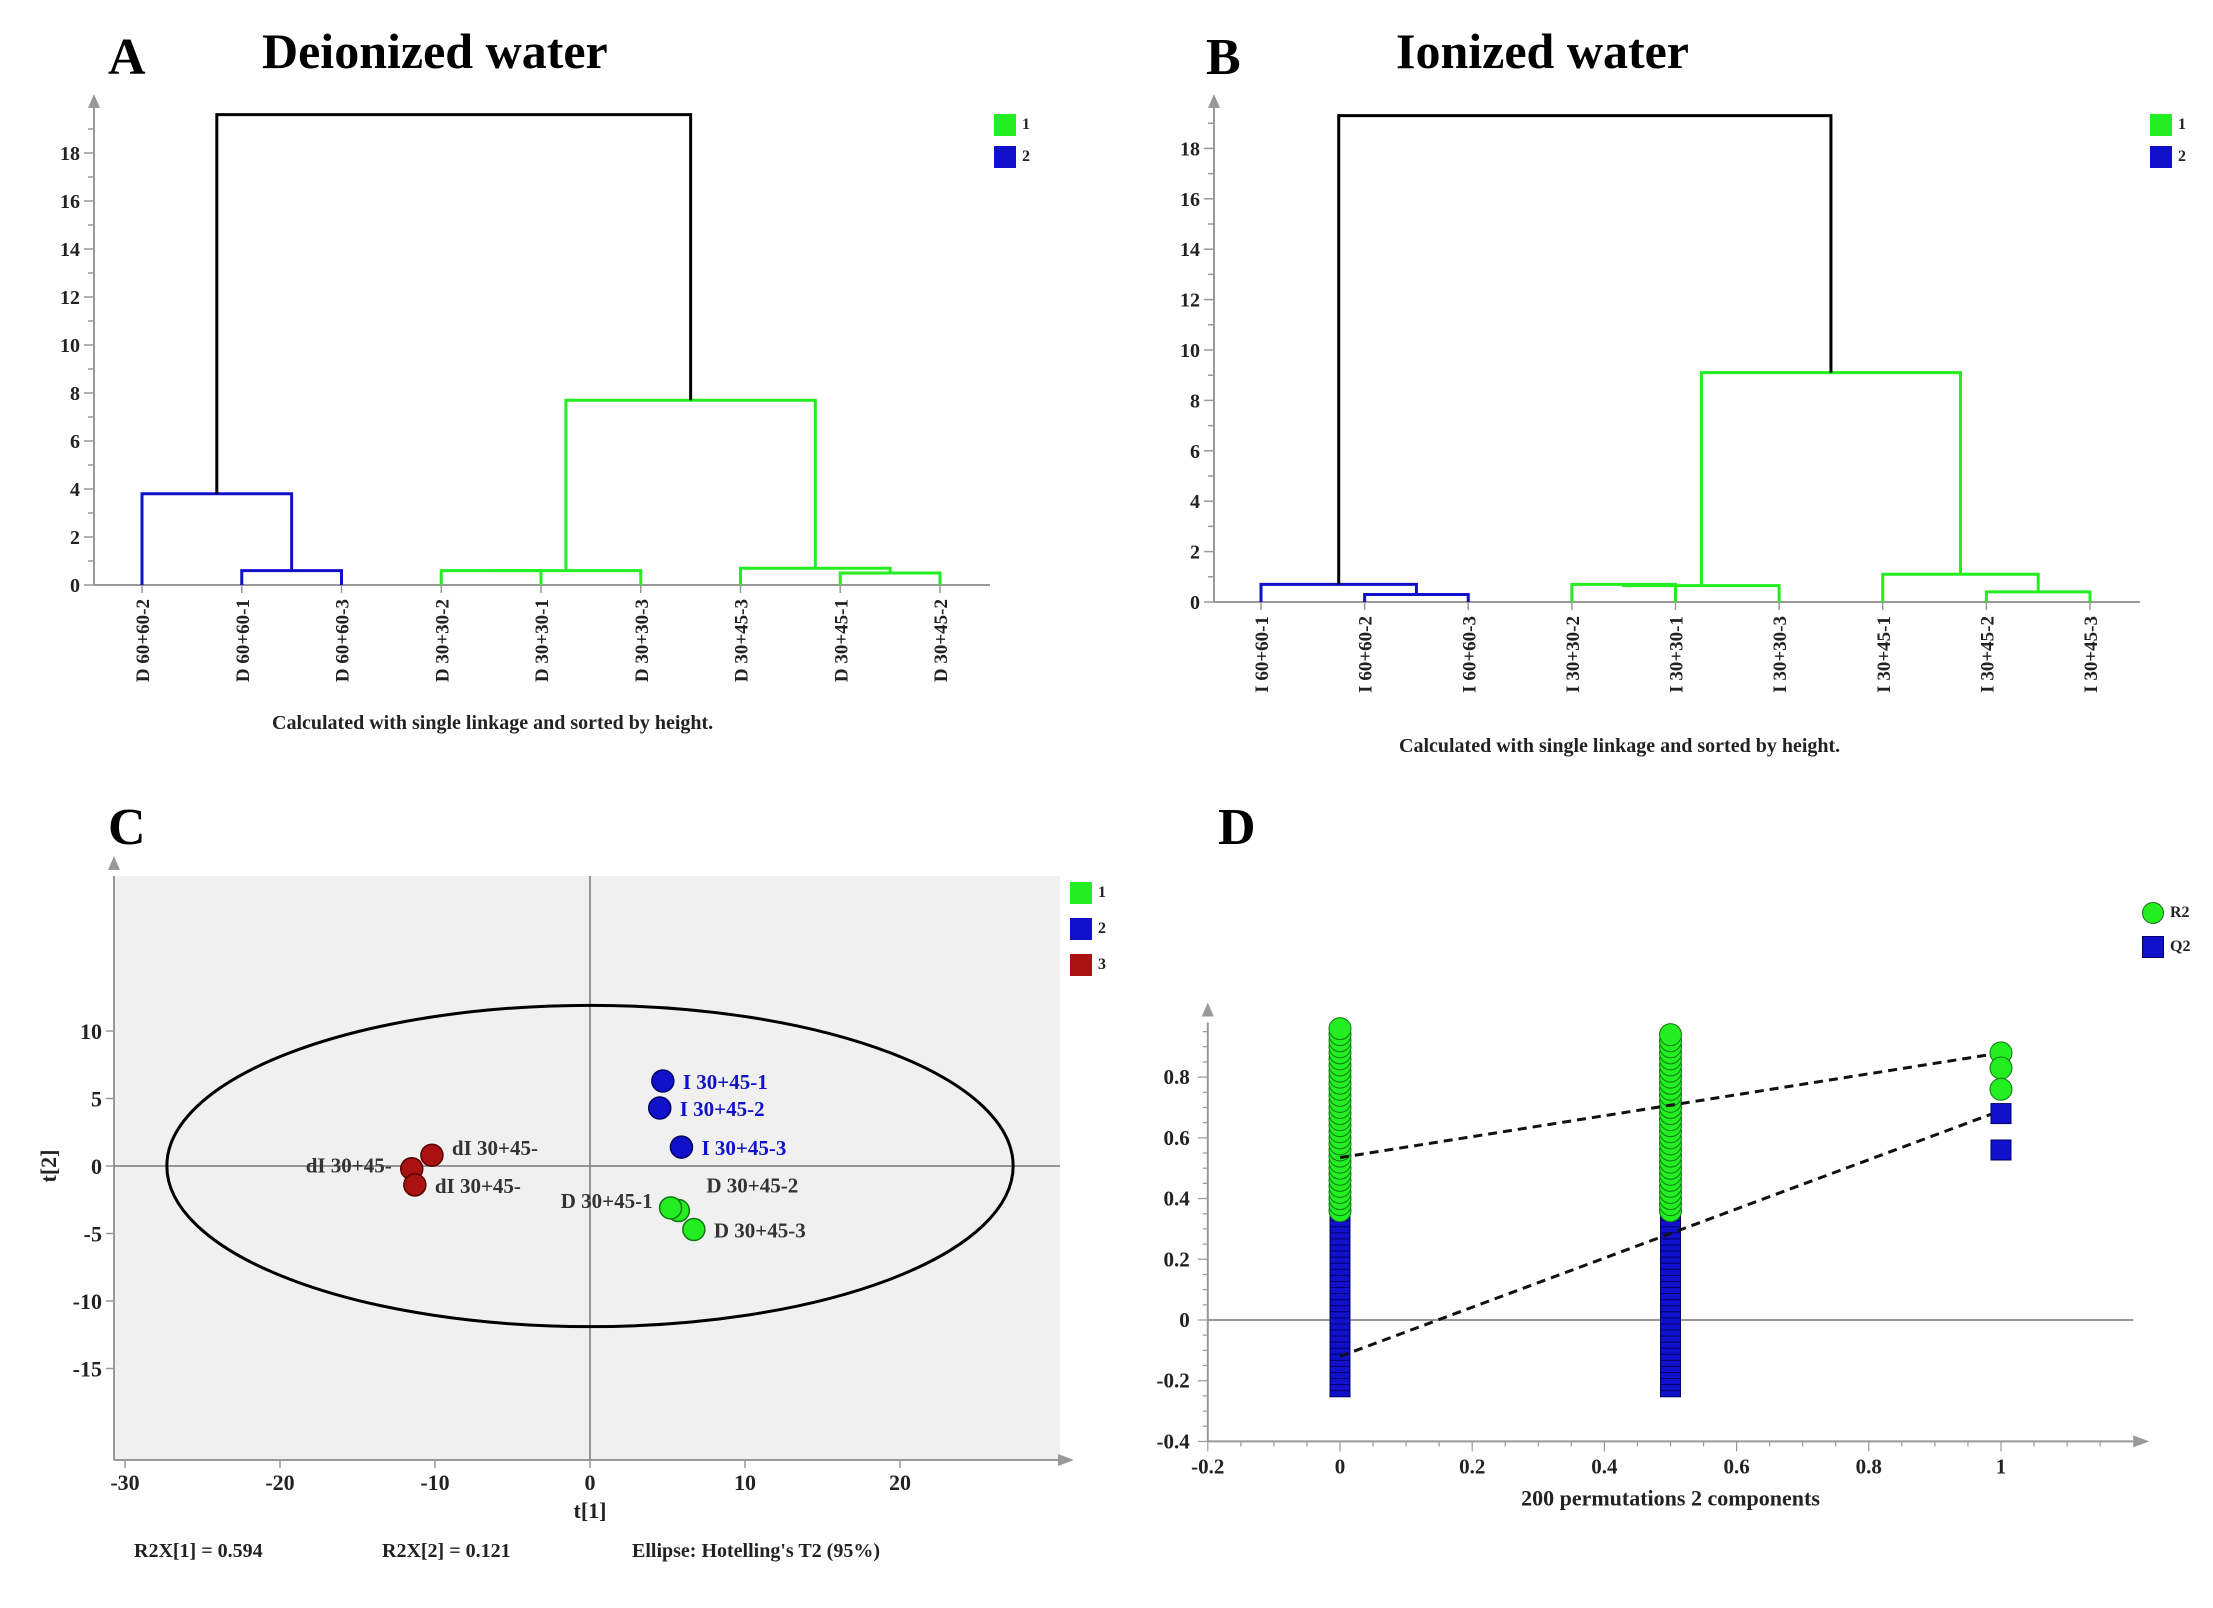 Image resolution: width=2213 pixels, height=1608 pixels. What do you see at coordinates (1987, 654) in the screenshot?
I see `leaf-label: I 30+45-2` at bounding box center [1987, 654].